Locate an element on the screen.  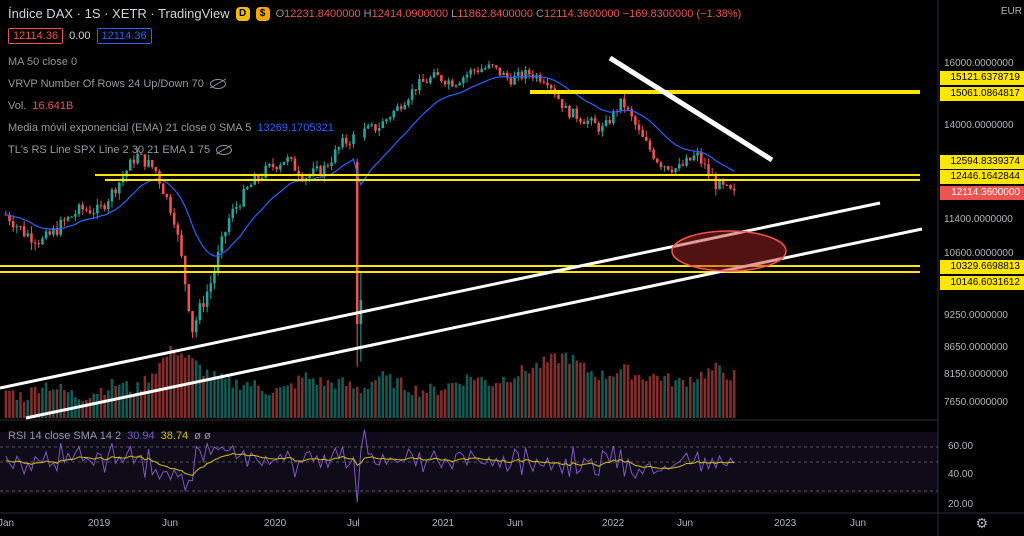
flag-icon: D is located at coordinates (242, 13).